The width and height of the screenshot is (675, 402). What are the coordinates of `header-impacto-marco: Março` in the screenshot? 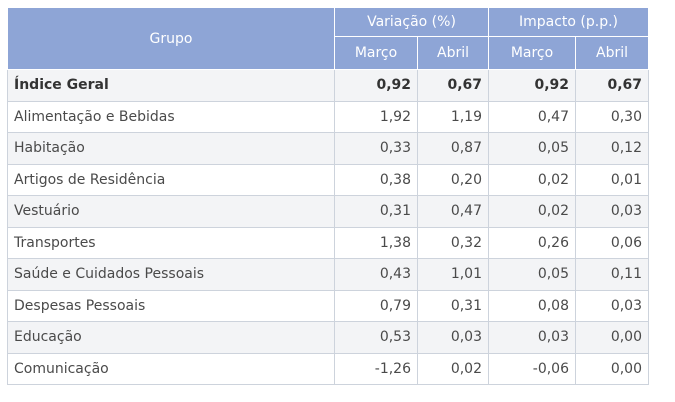 It's located at (532, 53).